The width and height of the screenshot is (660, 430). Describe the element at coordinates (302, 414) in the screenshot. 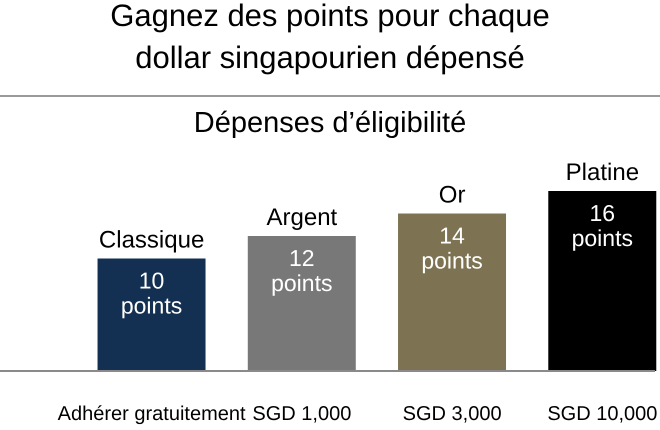

I see `x-tick-label: SGD 1,000` at that location.